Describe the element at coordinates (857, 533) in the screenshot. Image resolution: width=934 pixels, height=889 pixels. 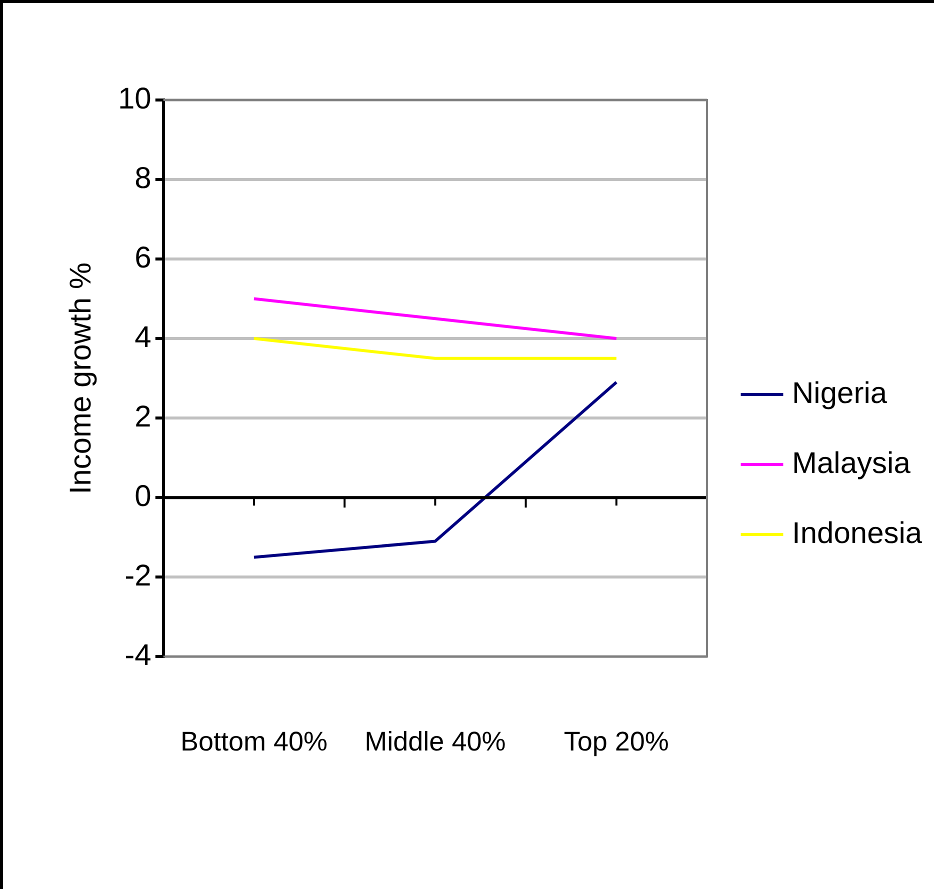
I see `legend-label: Indonesia` at that location.